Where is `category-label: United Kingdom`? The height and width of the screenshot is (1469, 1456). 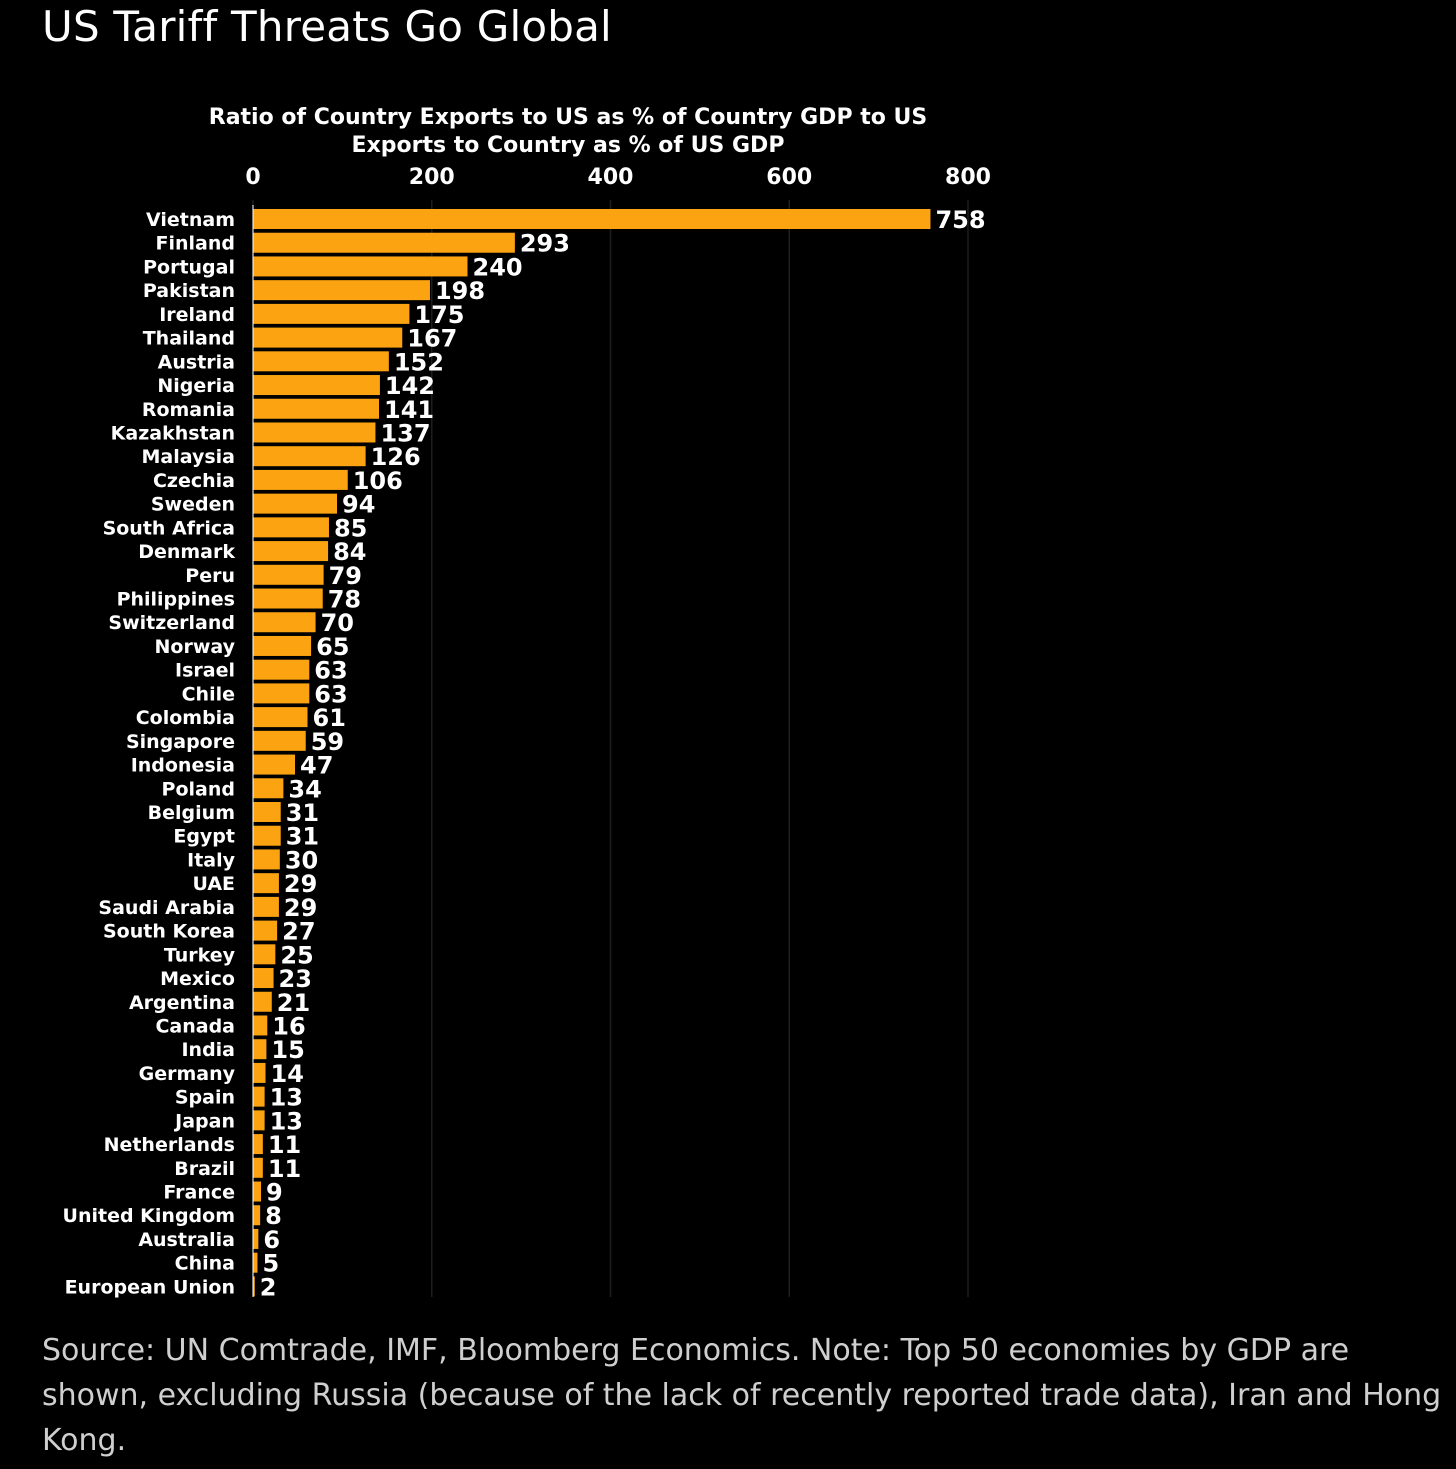 category-label: United Kingdom is located at coordinates (149, 1216).